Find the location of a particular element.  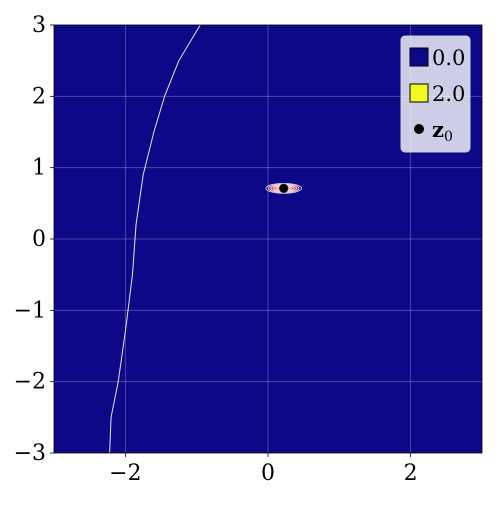

y-tick-label: −2 is located at coordinates (30, 382).